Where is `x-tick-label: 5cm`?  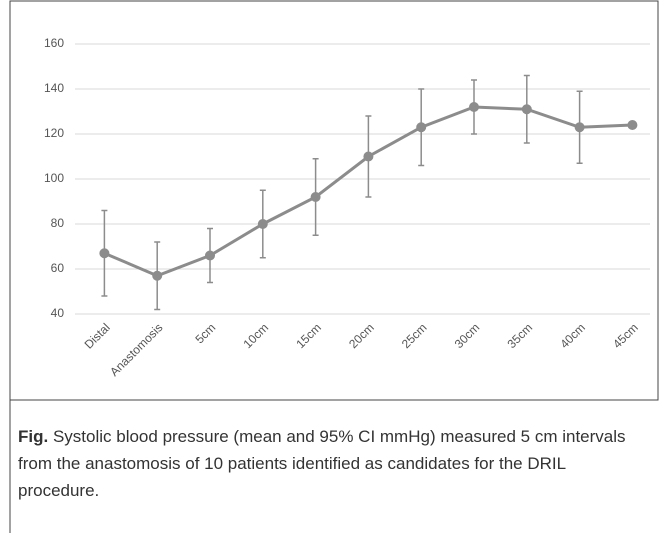 x-tick-label: 5cm is located at coordinates (205, 333).